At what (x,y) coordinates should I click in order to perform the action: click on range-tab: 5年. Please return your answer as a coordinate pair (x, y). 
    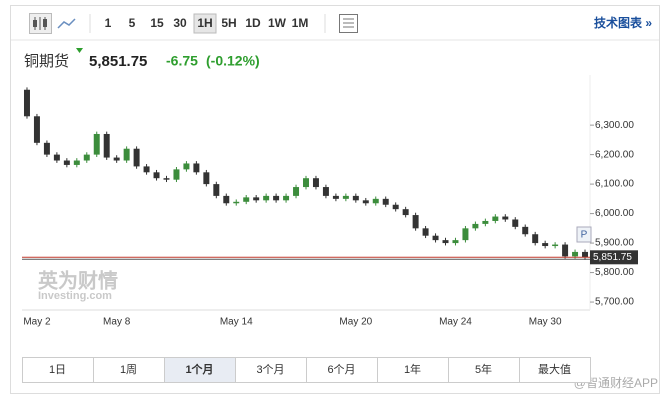
    Looking at the image, I should click on (483, 369).